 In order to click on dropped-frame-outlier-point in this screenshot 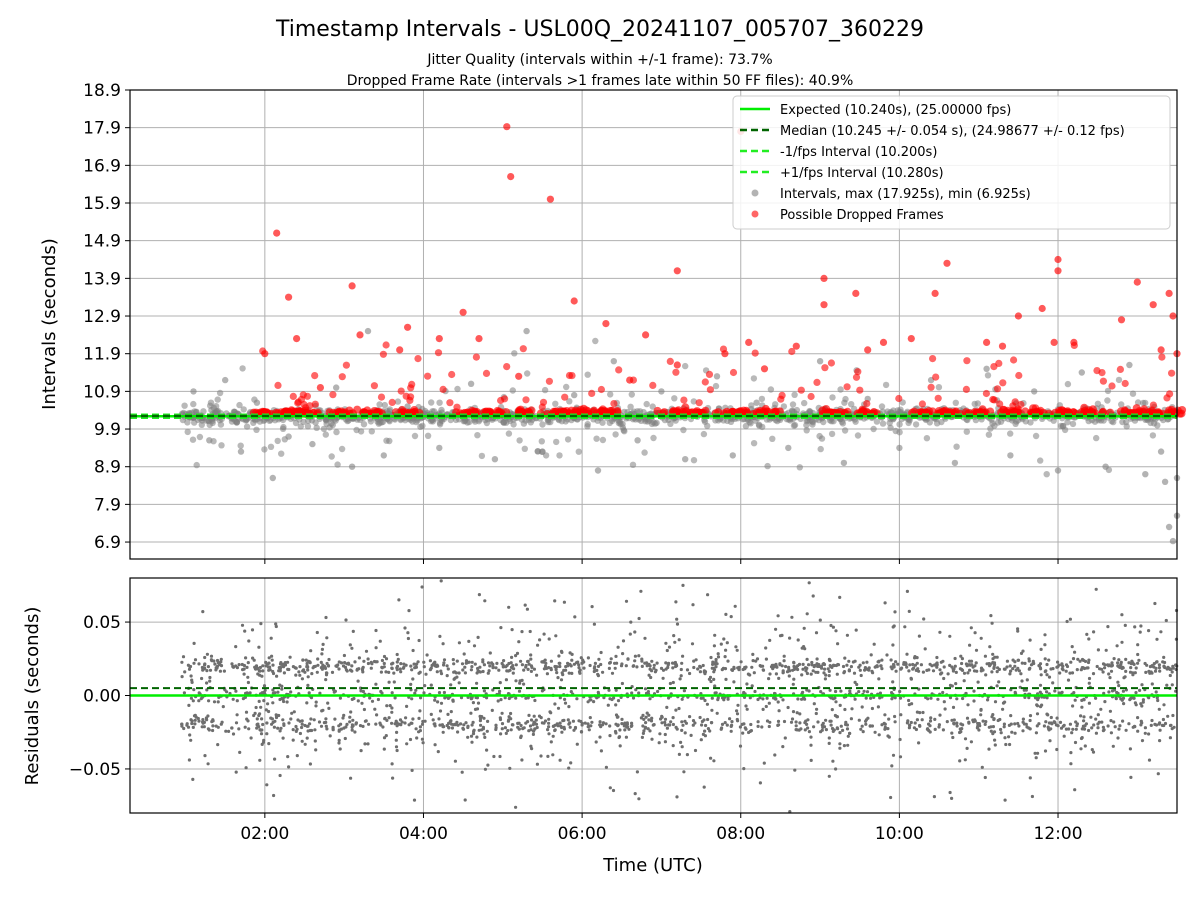, I will do `click(1054, 342)`.